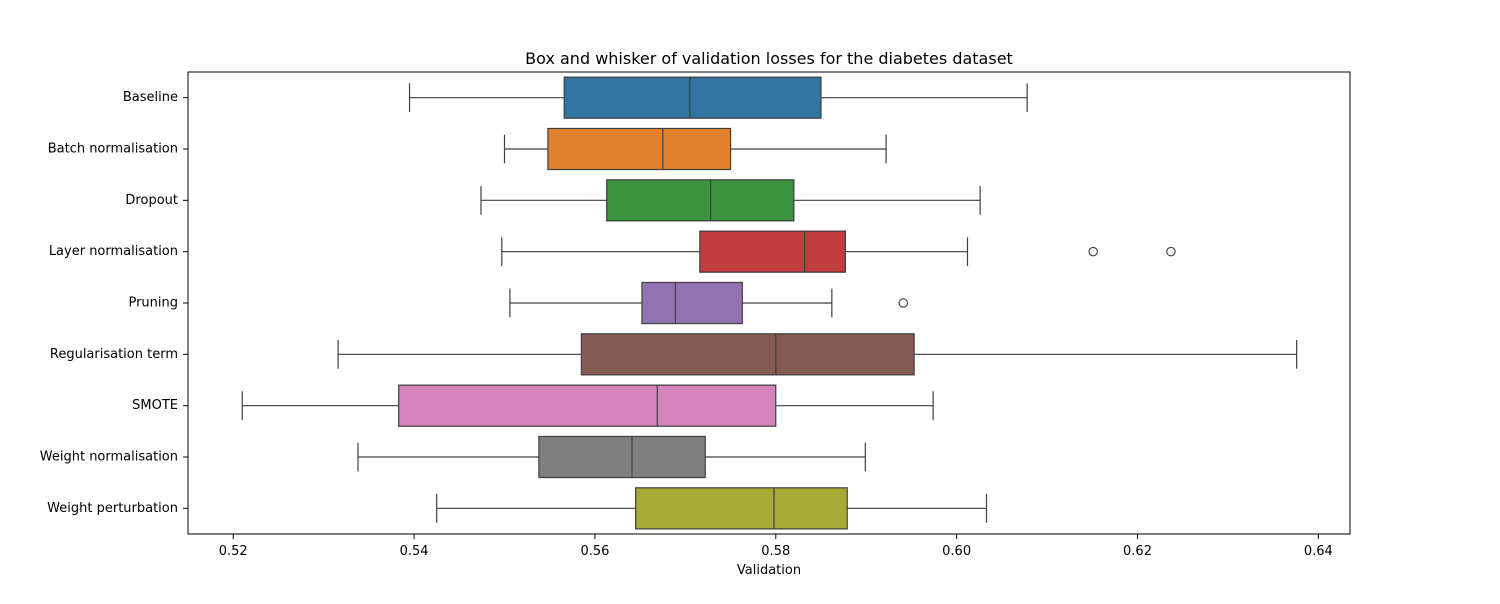  Describe the element at coordinates (155, 405) in the screenshot. I see `y-tick-label: SMOTE` at that location.